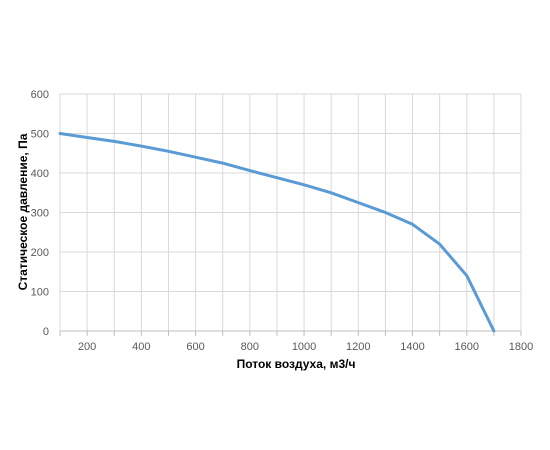  What do you see at coordinates (304, 347) in the screenshot?
I see `x-tick-label: 1000` at bounding box center [304, 347].